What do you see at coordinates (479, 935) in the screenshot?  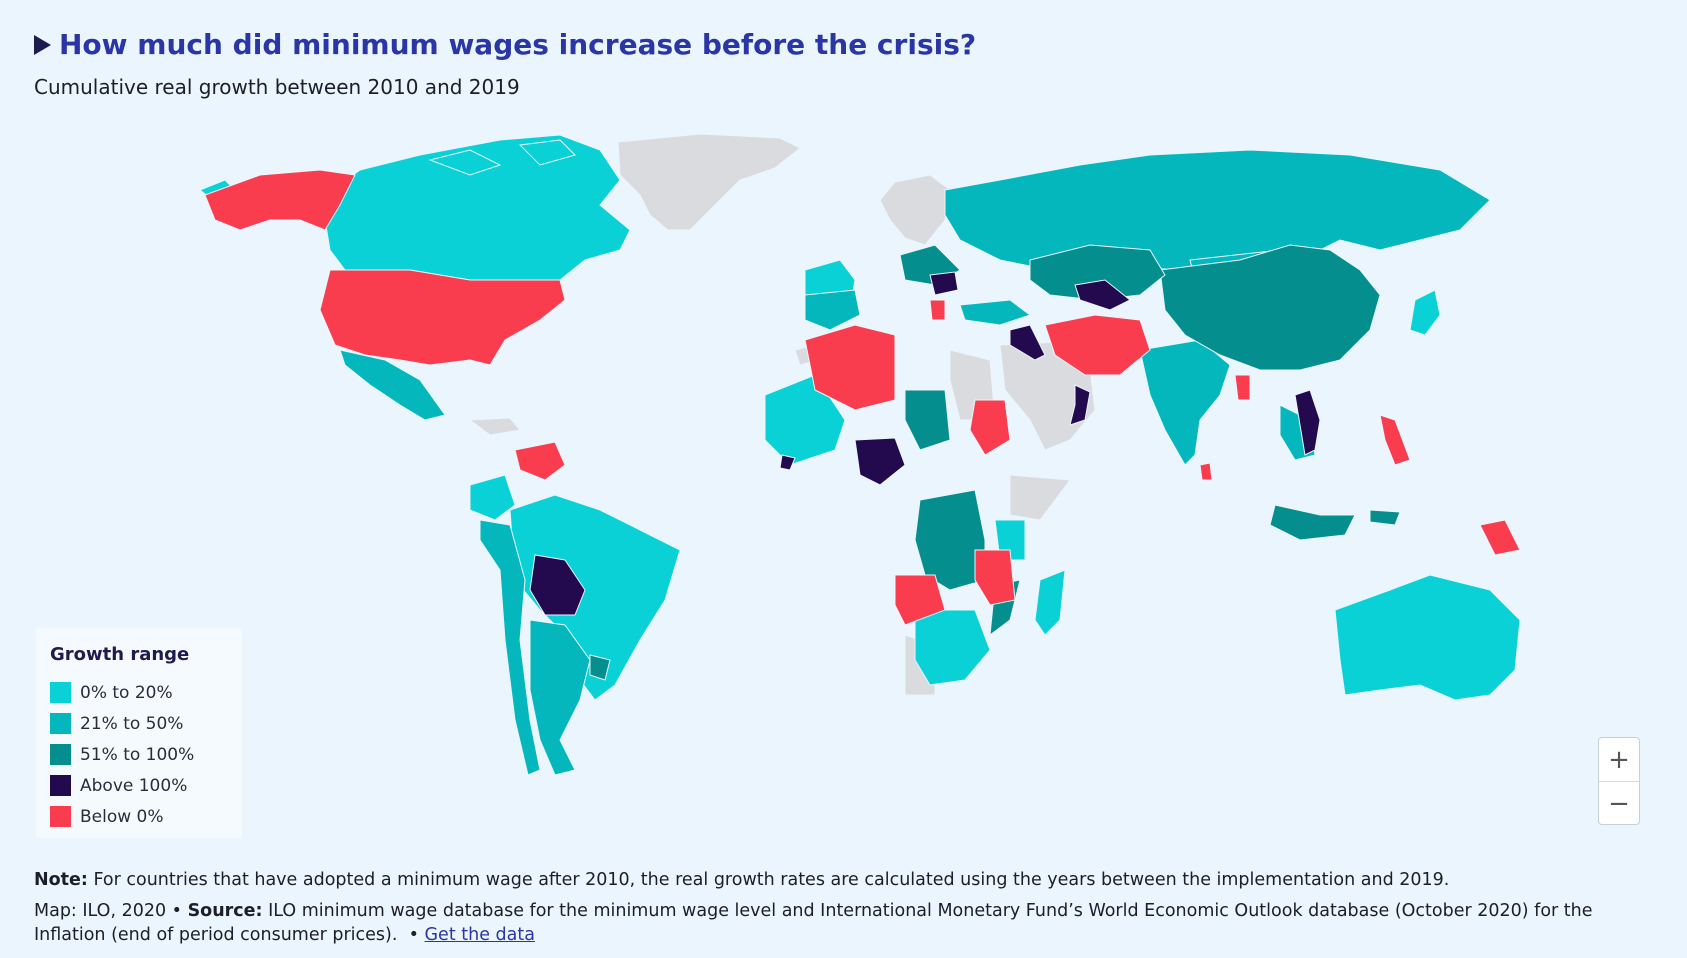 I see `get-data-link: Get the data` at bounding box center [479, 935].